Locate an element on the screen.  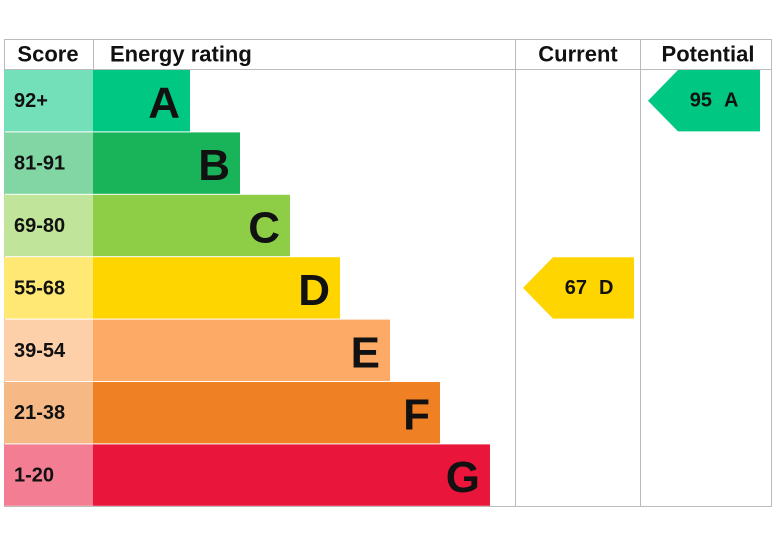
score-label: 92+ is located at coordinates (31, 101).